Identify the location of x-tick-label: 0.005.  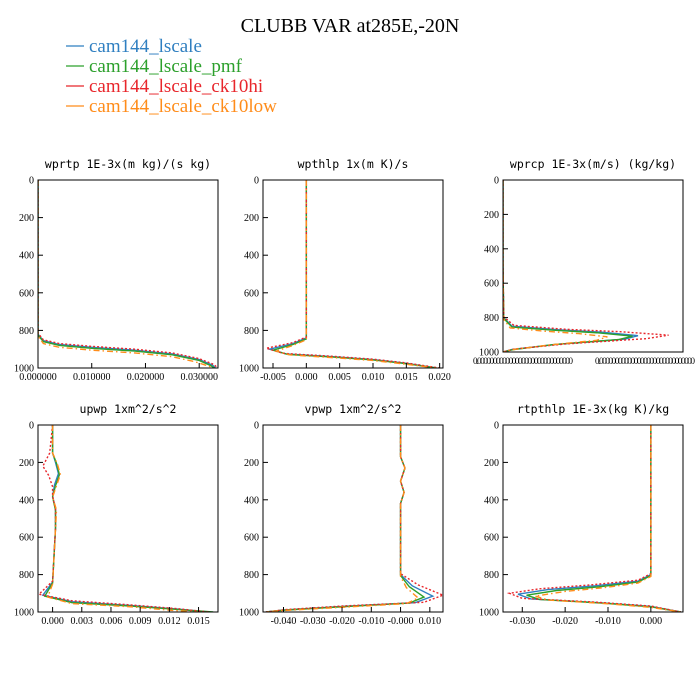
(339, 377).